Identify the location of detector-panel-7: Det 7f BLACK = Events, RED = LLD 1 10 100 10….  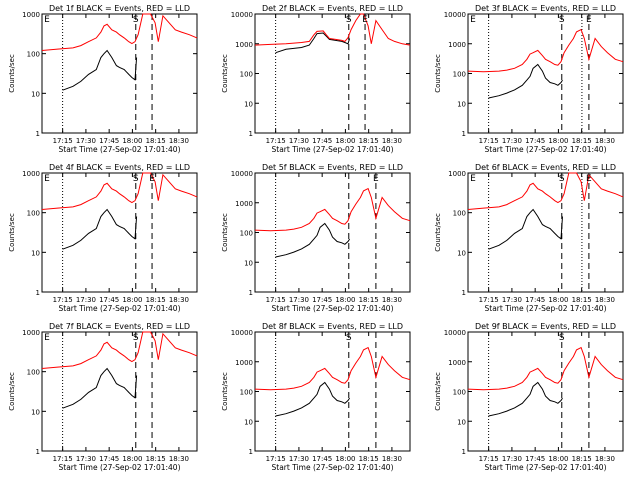
(103, 397).